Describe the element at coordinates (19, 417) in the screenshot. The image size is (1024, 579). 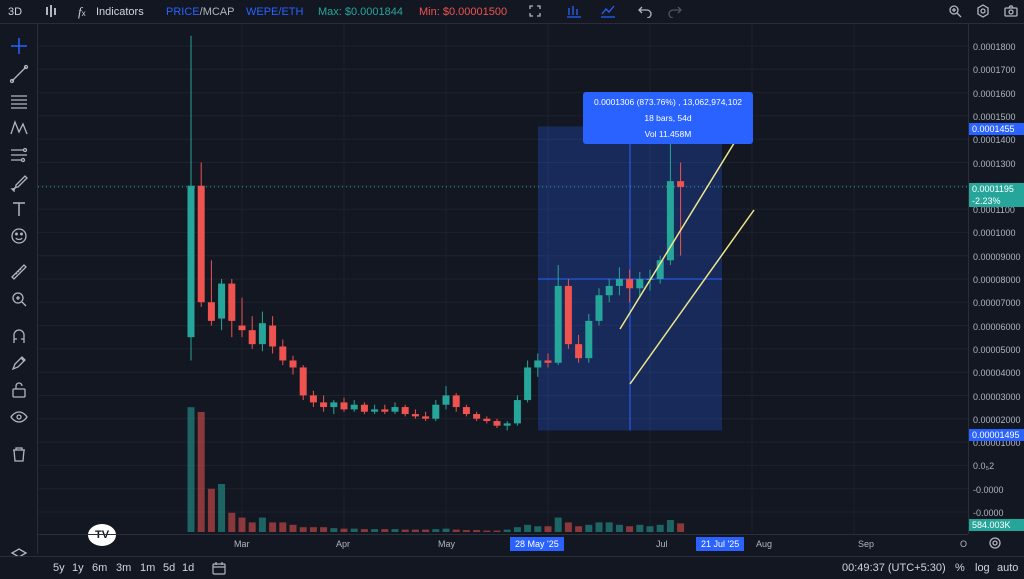
I see `eye-icon` at that location.